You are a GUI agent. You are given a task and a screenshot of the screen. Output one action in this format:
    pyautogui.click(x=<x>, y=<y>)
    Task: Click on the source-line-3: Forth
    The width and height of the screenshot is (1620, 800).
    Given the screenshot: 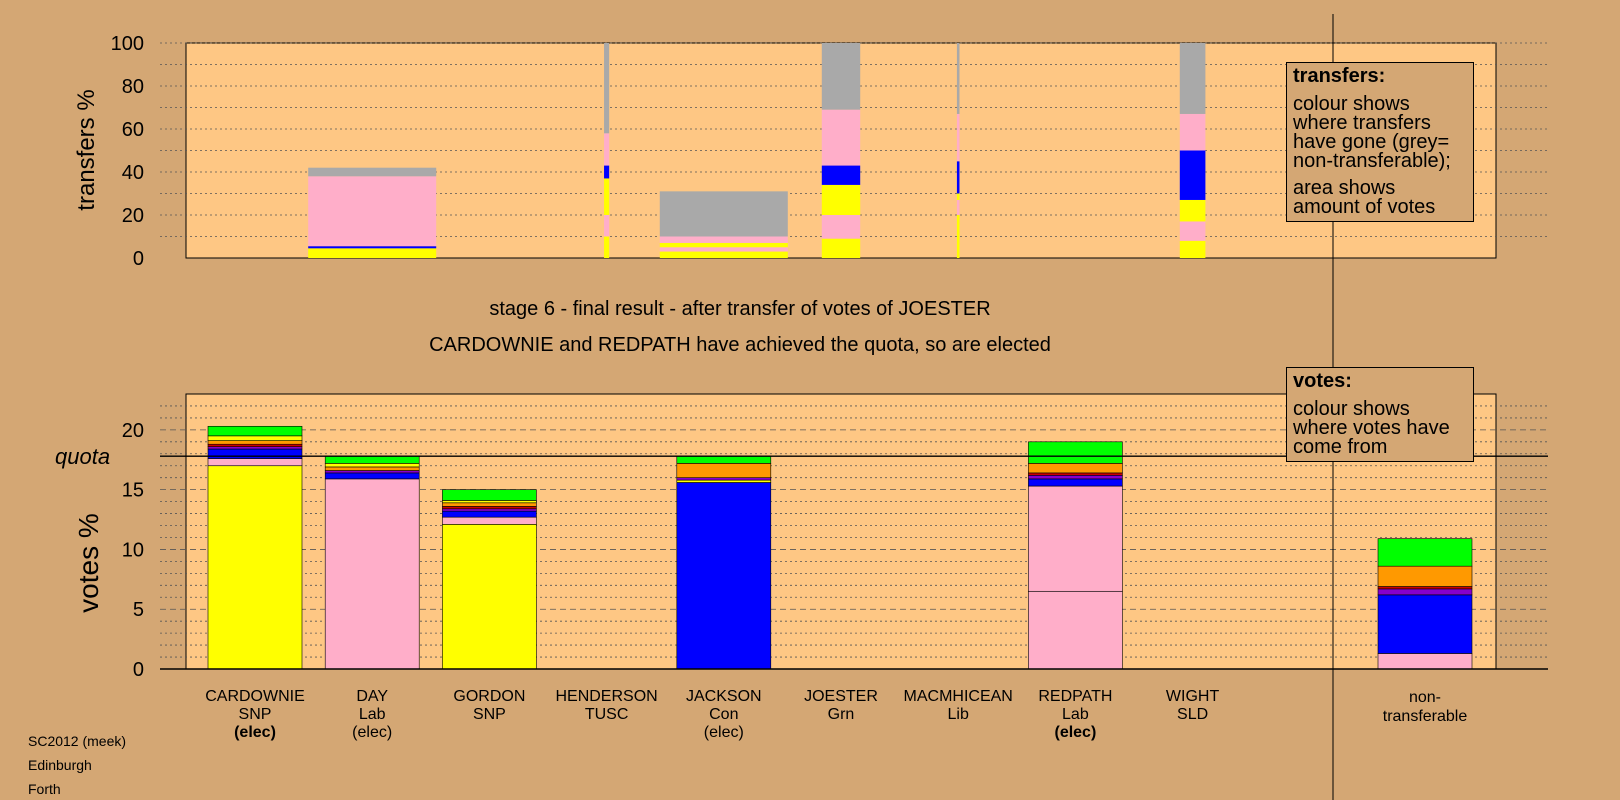 What is the action you would take?
    pyautogui.click(x=44, y=789)
    